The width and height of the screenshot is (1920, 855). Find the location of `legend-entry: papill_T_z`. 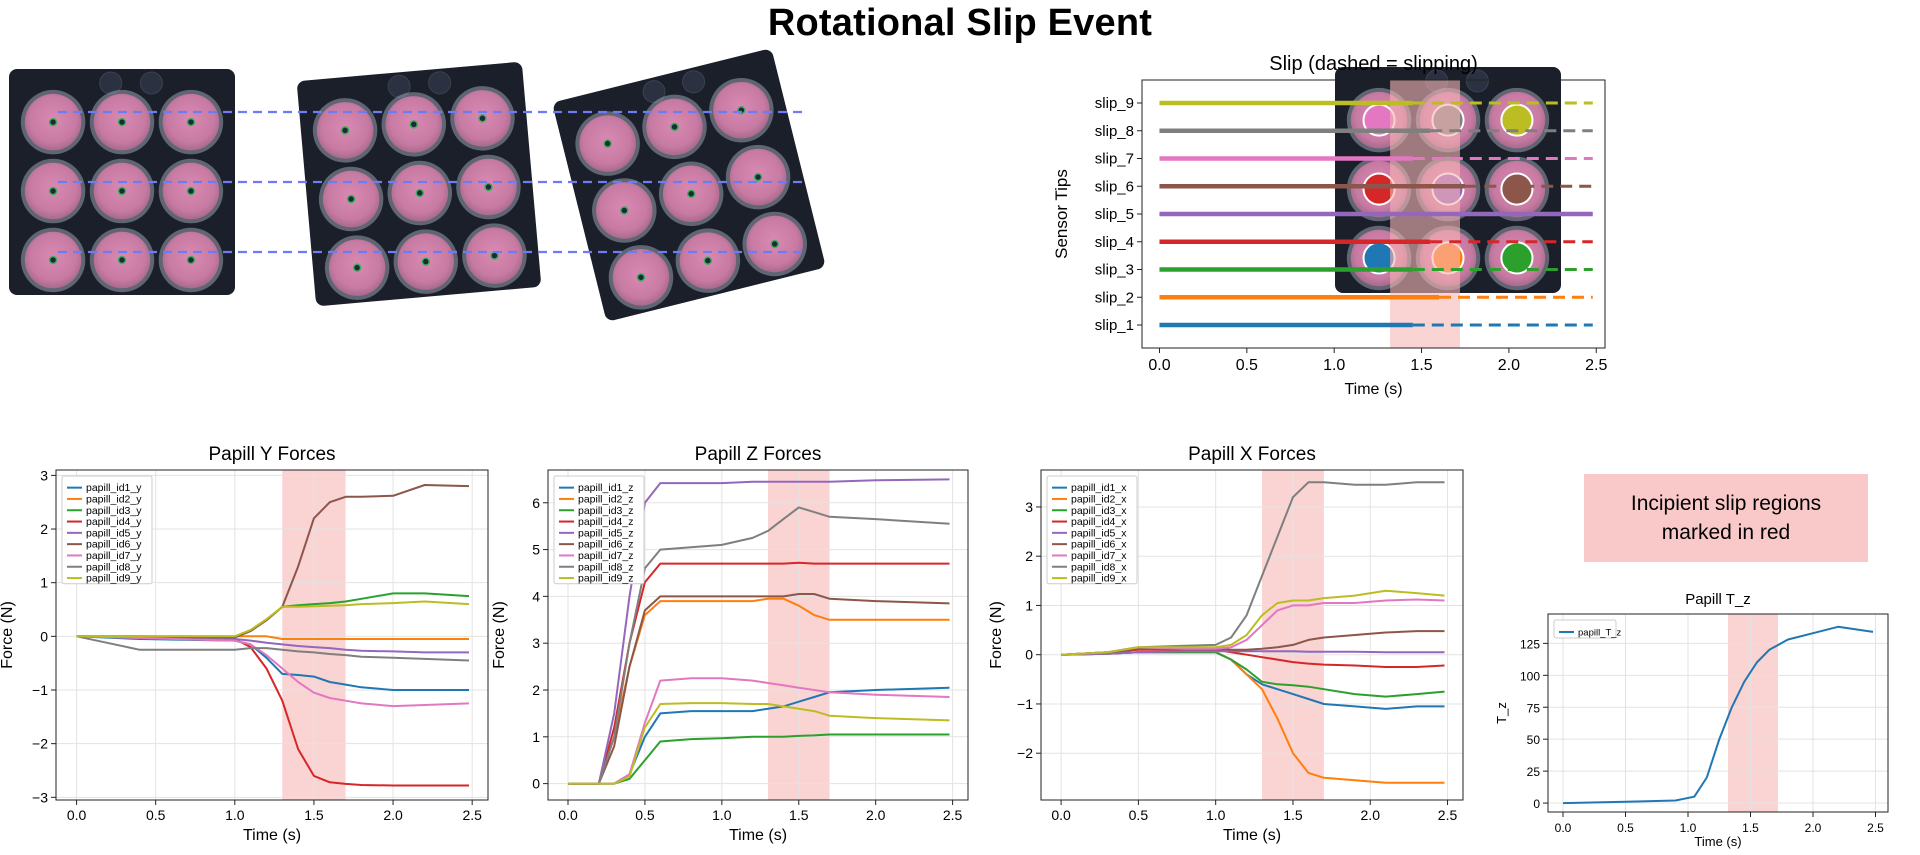

legend-entry: papill_T_z is located at coordinates (1600, 633).